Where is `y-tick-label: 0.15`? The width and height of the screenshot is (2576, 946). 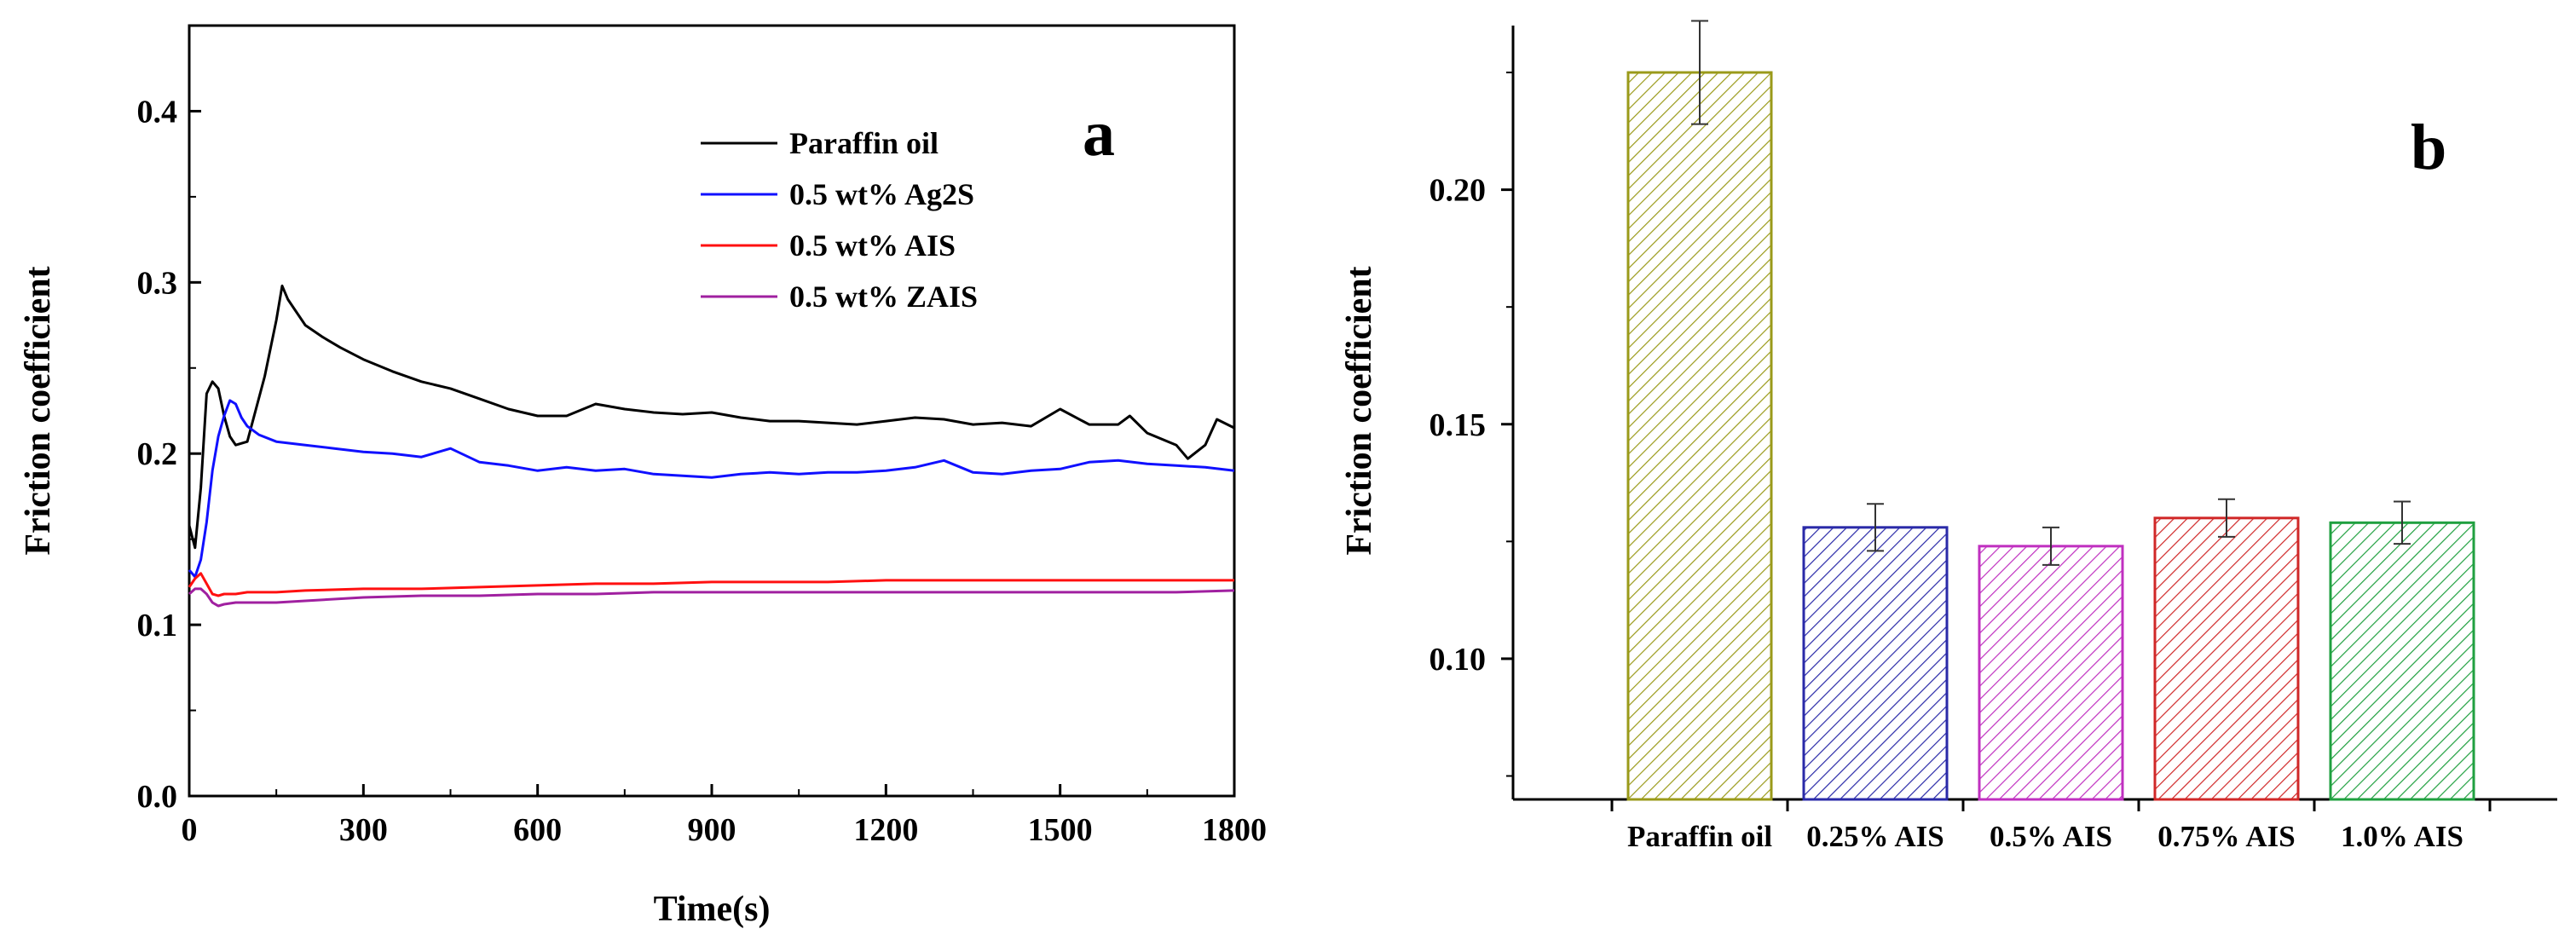
y-tick-label: 0.15 is located at coordinates (1458, 425).